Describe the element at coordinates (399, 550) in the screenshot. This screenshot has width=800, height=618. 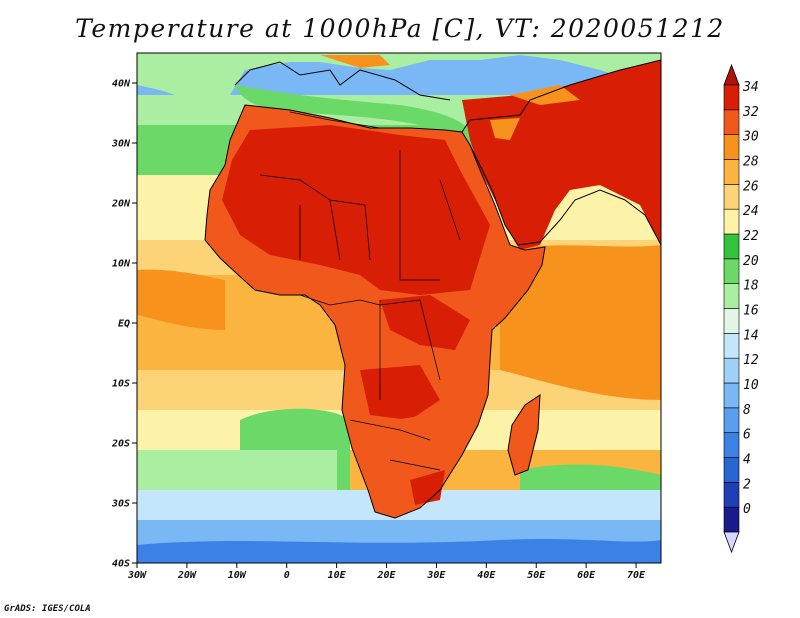
I see `southern-coldest-band` at that location.